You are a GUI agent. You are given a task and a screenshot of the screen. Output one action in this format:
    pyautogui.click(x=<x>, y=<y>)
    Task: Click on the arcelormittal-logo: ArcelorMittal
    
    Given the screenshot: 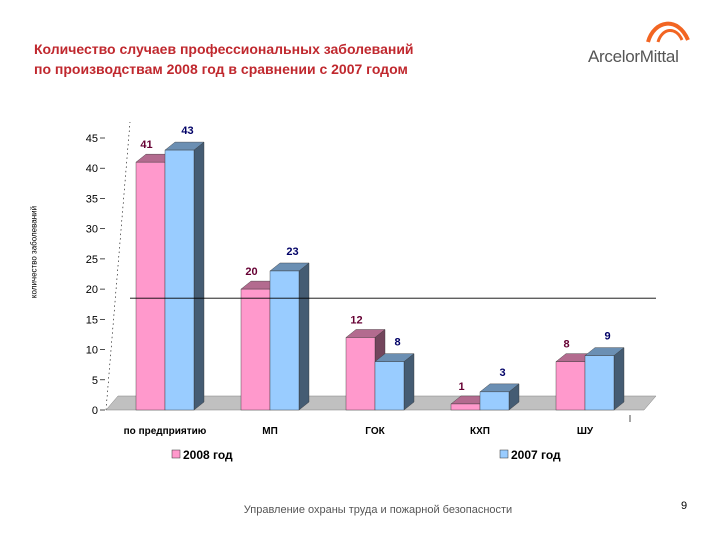 What is the action you would take?
    pyautogui.click(x=639, y=42)
    